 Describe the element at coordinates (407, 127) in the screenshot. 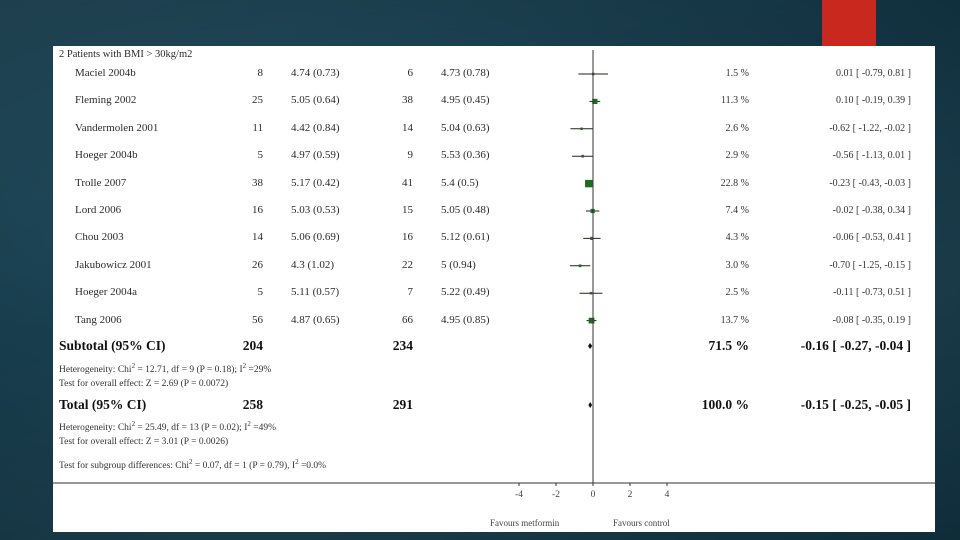

I see `control-n: 14` at that location.